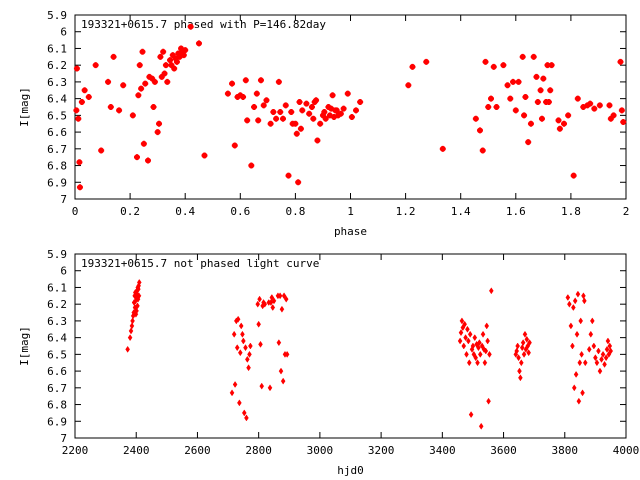 This screenshot has width=640, height=480. I want to click on unphased-y-tick-label: 6.6, so click(57, 371).